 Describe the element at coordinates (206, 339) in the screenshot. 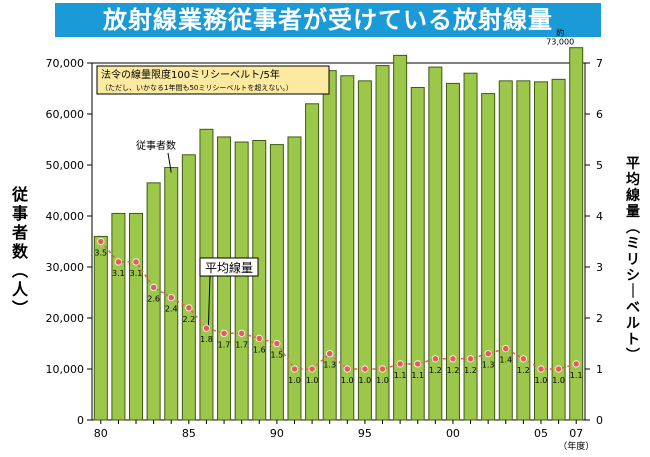

I see `data-label-avg-dose: 1.8` at that location.